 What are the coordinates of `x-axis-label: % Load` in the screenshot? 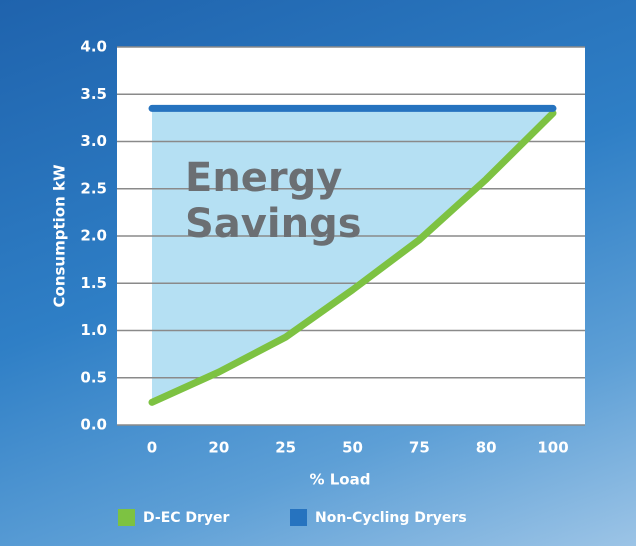 It's located at (340, 480).